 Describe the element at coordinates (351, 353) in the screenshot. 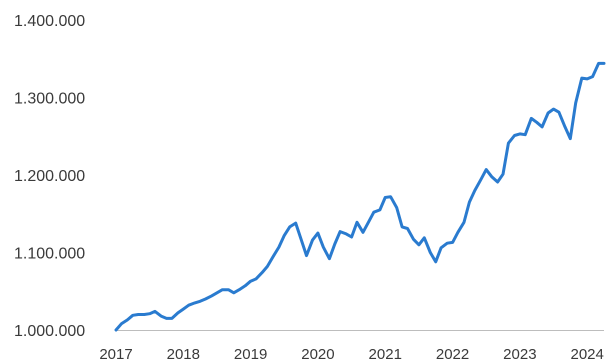

I see `x-axis-tick-labels: 2017 2018 2019 2020 2021 2022 2023 2024` at that location.